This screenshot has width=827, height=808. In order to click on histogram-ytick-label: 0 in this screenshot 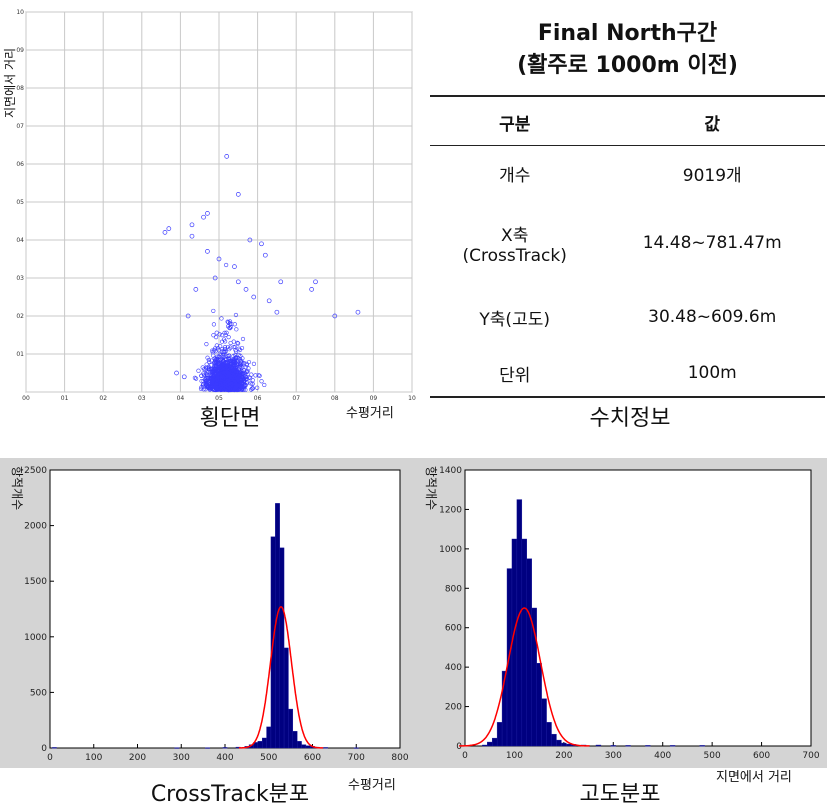, I will do `click(459, 747)`.